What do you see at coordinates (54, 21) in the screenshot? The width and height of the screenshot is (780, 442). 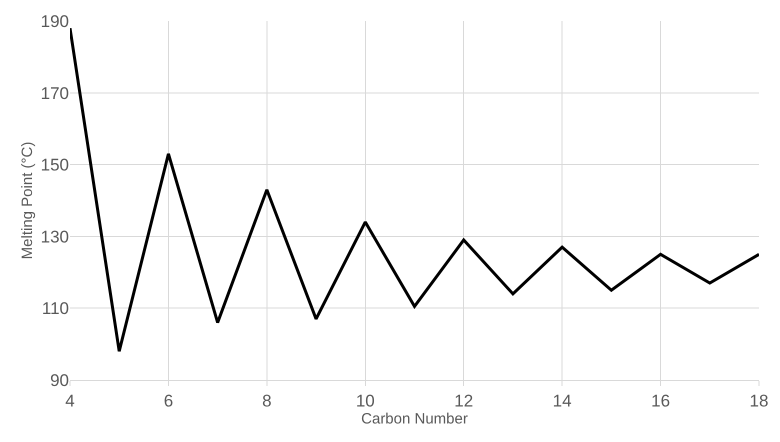 I see `y-tick-label: 190` at bounding box center [54, 21].